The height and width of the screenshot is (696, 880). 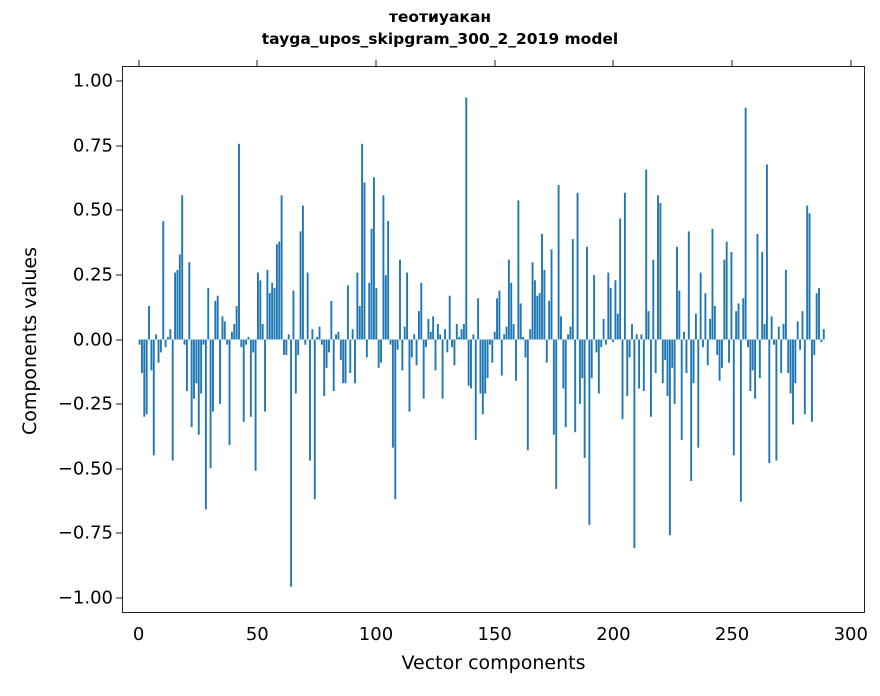 What do you see at coordinates (494, 634) in the screenshot?
I see `x-tick-label: 150` at bounding box center [494, 634].